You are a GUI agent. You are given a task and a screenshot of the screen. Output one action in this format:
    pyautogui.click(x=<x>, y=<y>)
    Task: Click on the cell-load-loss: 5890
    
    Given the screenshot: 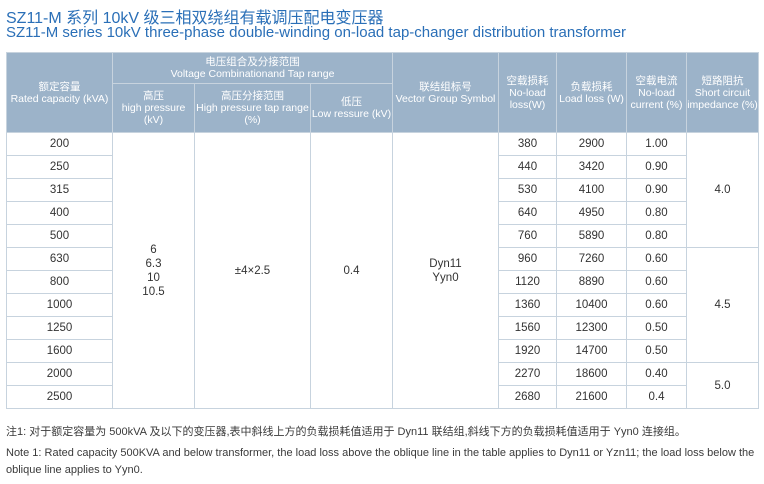 What is the action you would take?
    pyautogui.click(x=591, y=236)
    